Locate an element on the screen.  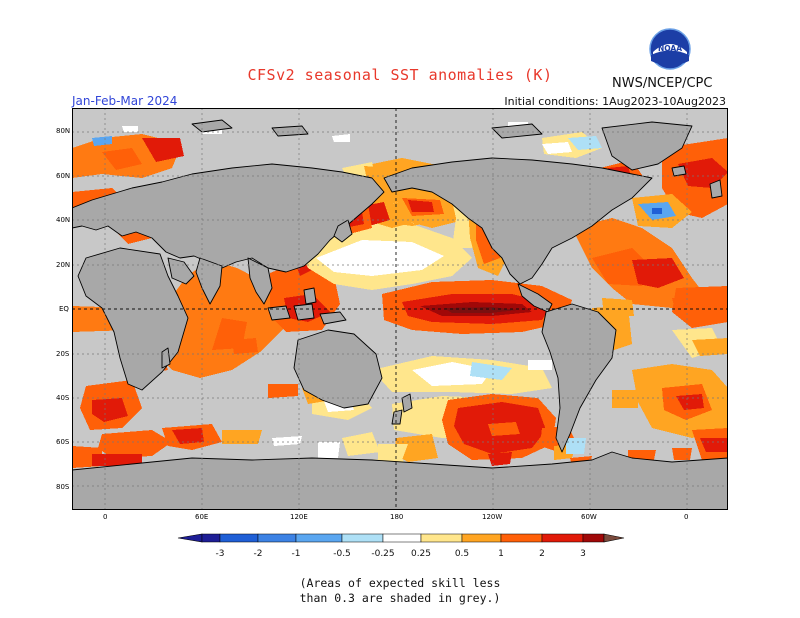
svg-text: NOAA is located at coordinates (670, 48).